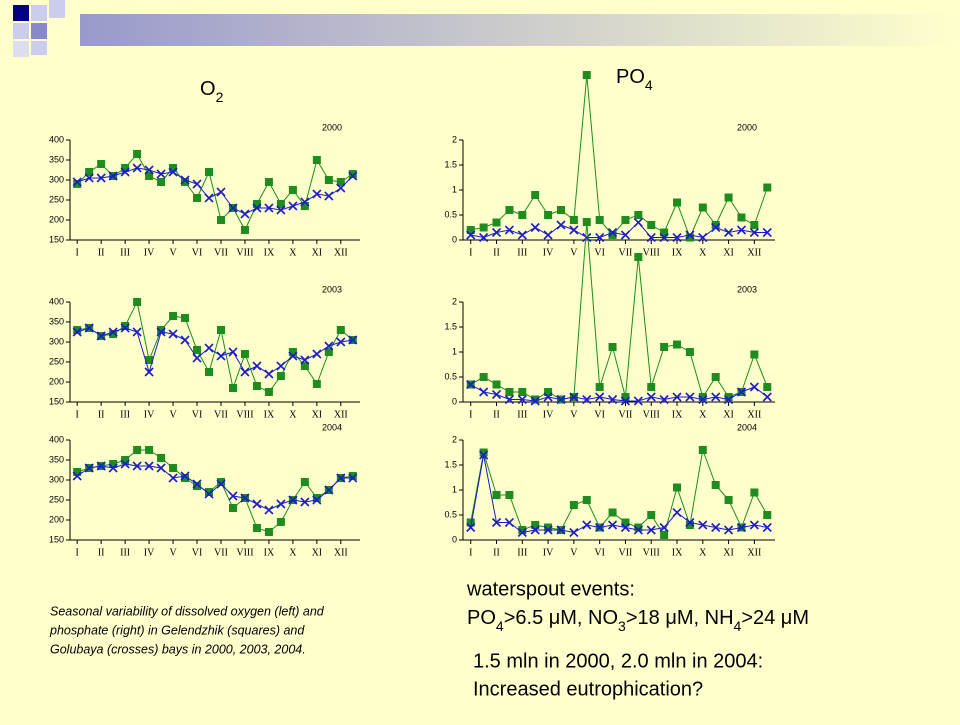 Image resolution: width=960 pixels, height=725 pixels. I want to click on x-tick-label: IV, so click(149, 414).